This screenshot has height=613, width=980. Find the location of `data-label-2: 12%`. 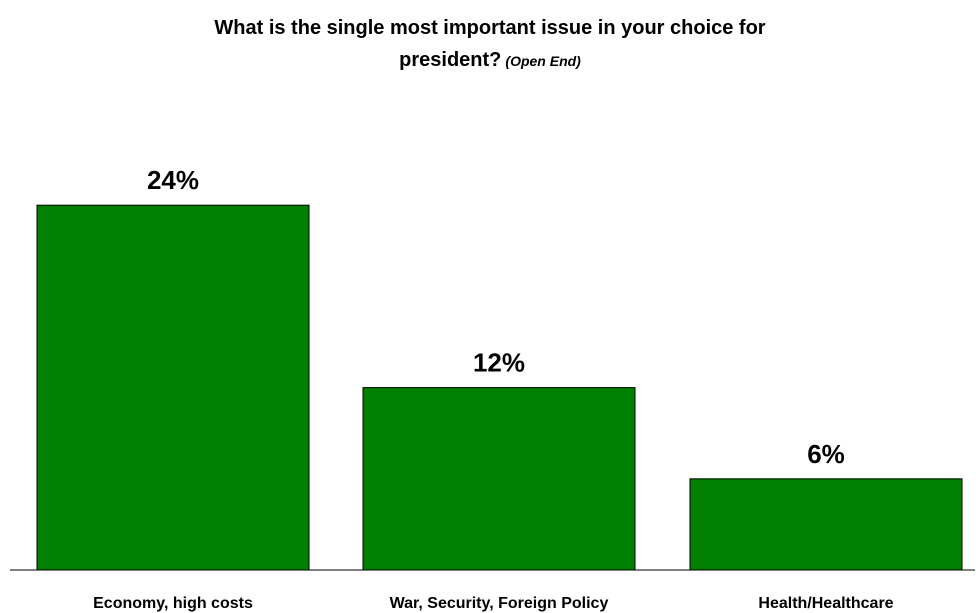

data-label-2: 12% is located at coordinates (499, 363).